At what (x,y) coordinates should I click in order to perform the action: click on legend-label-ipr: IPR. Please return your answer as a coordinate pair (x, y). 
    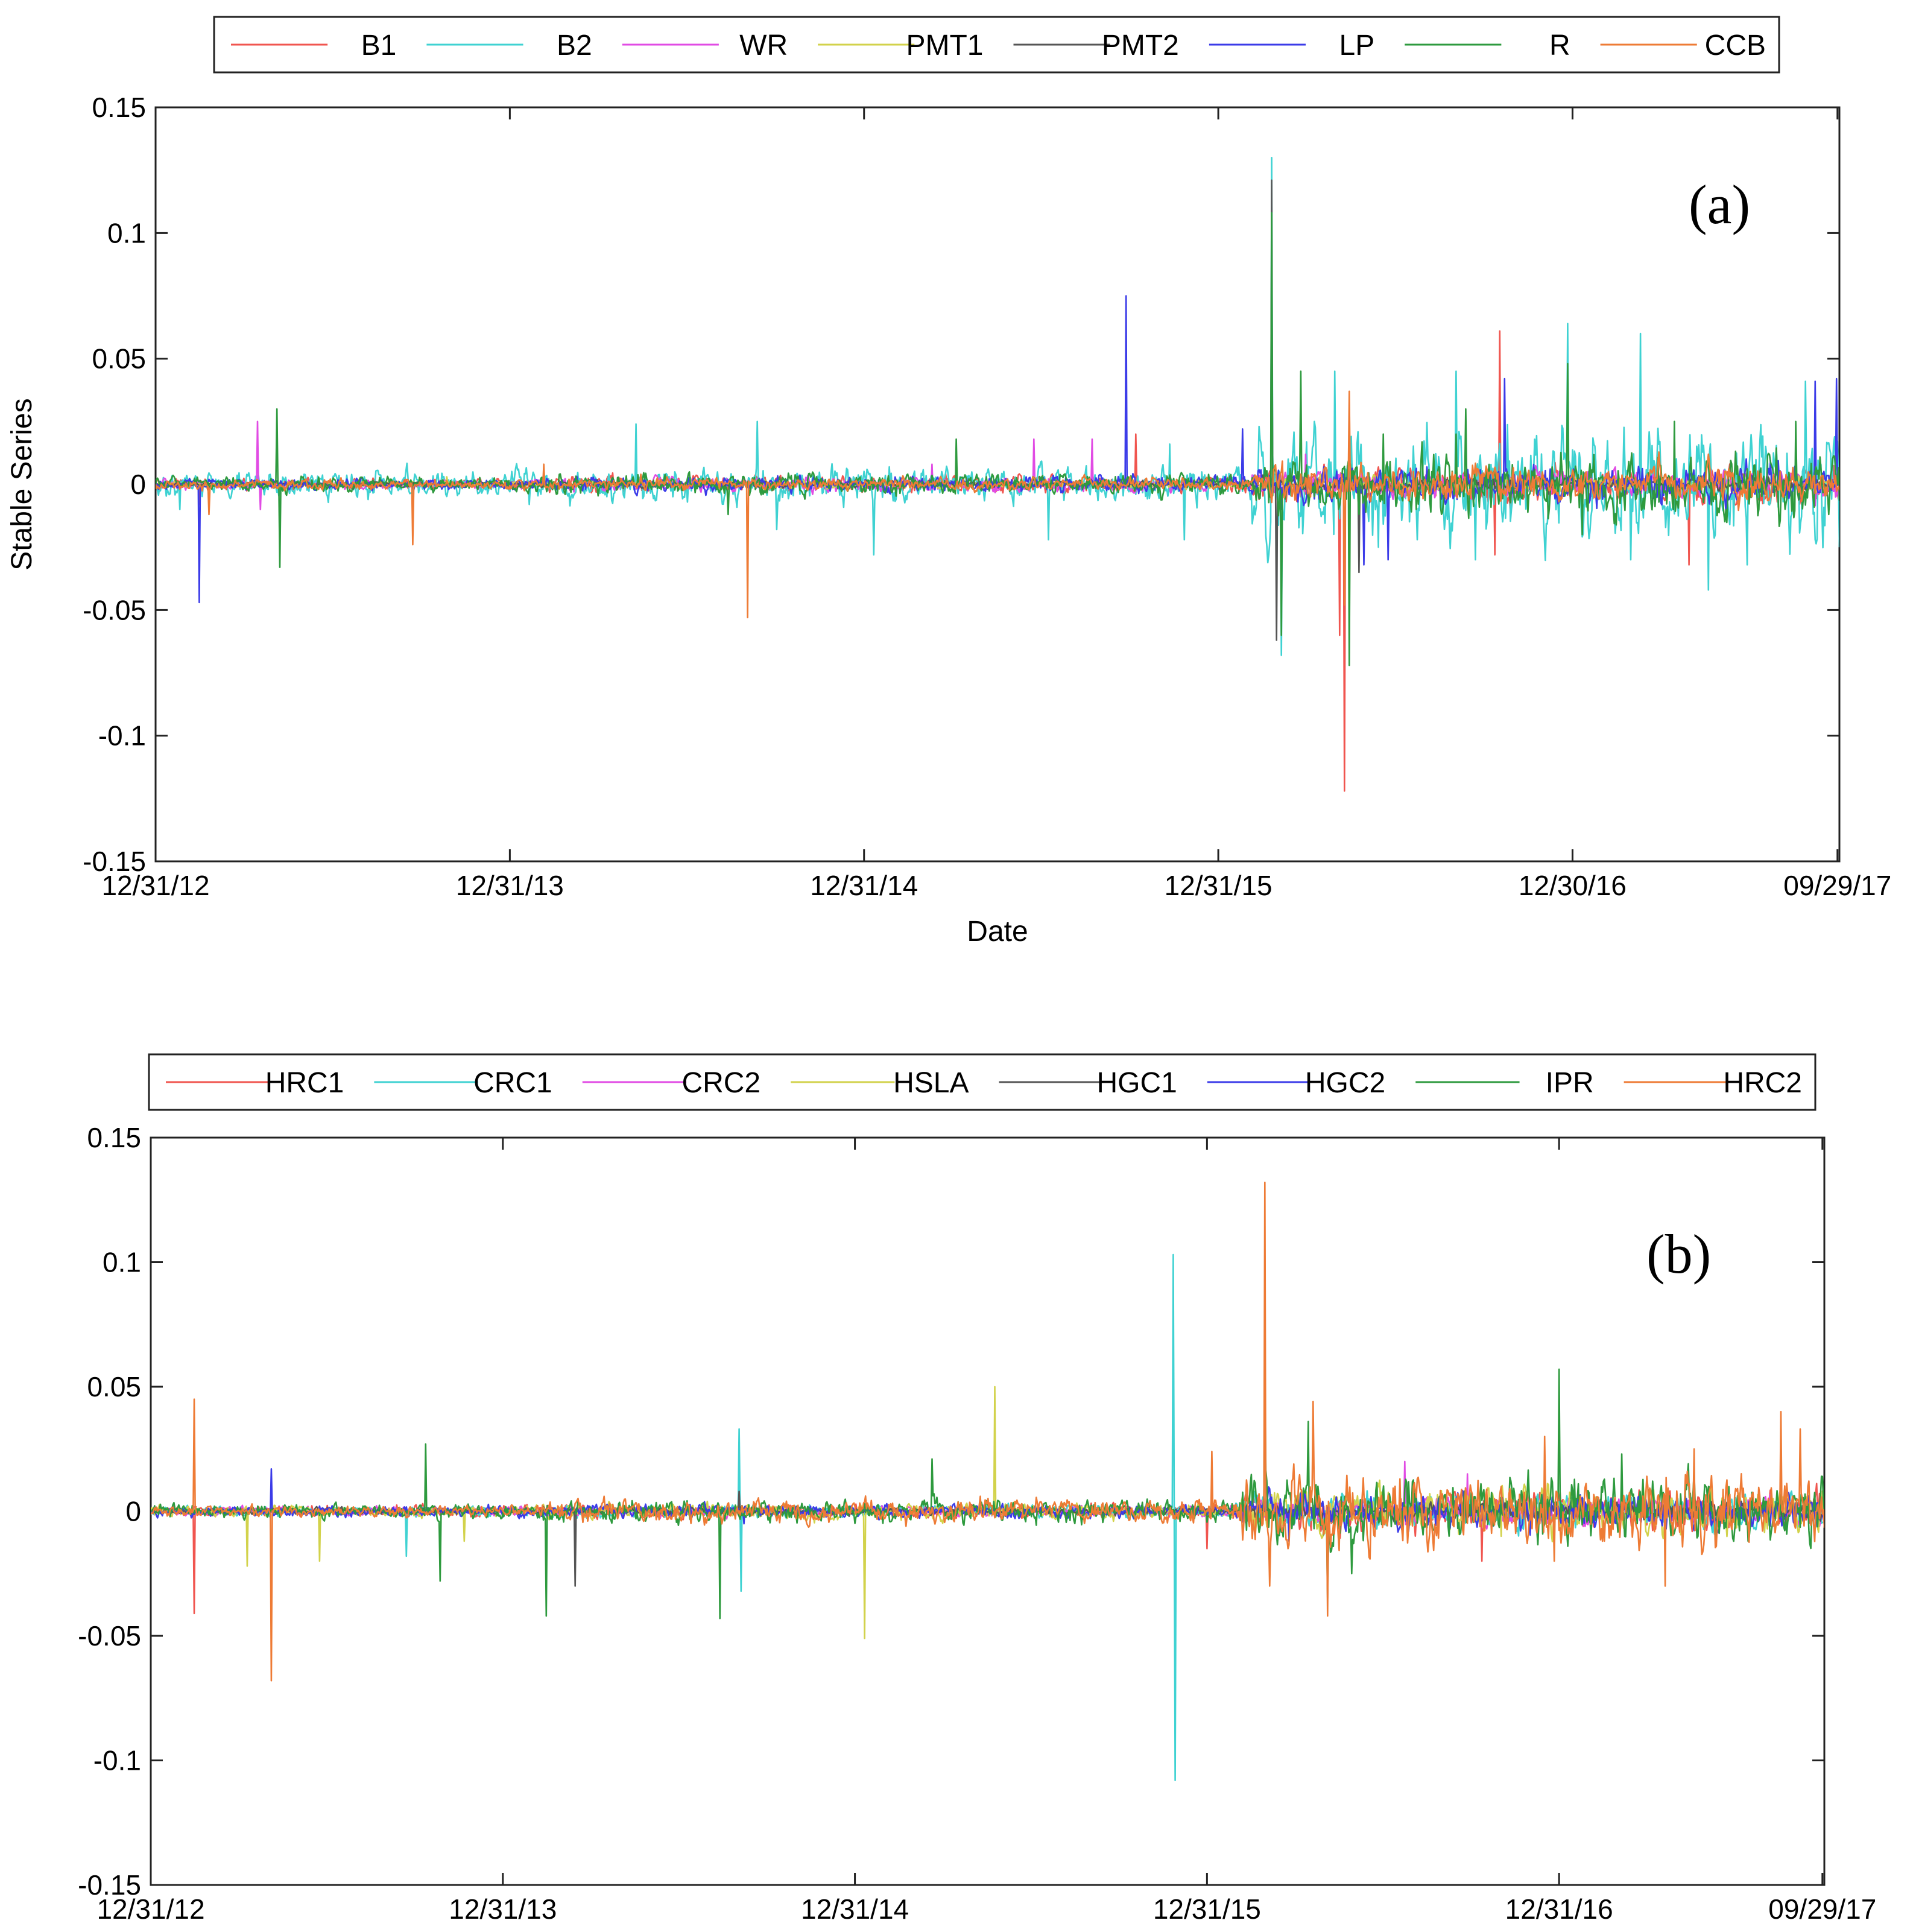
    Looking at the image, I should click on (1570, 1083).